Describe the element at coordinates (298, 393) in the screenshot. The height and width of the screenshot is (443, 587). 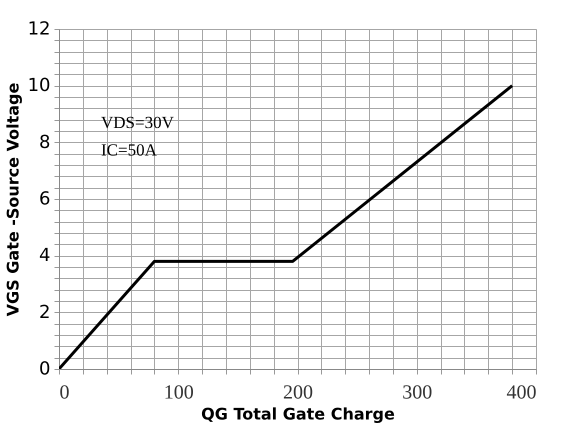
I see `x-tick-label: 200` at that location.